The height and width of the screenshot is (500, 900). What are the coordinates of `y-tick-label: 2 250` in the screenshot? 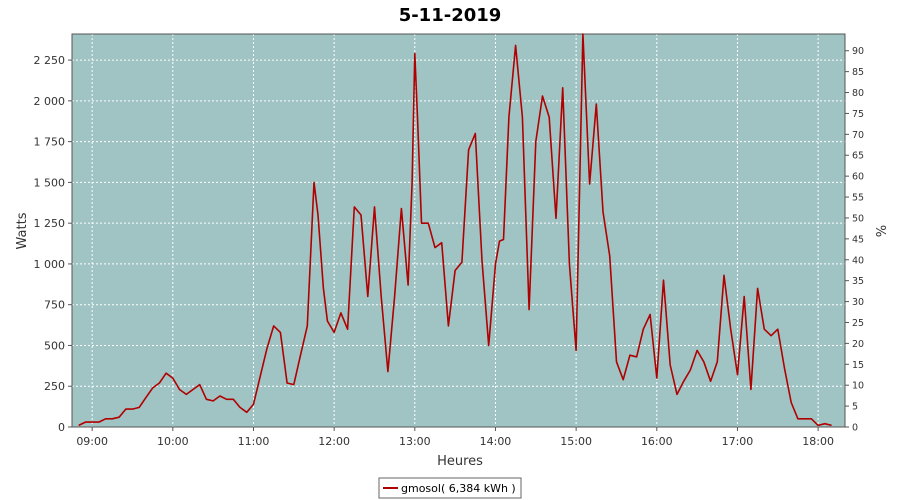 It's located at (50, 60).